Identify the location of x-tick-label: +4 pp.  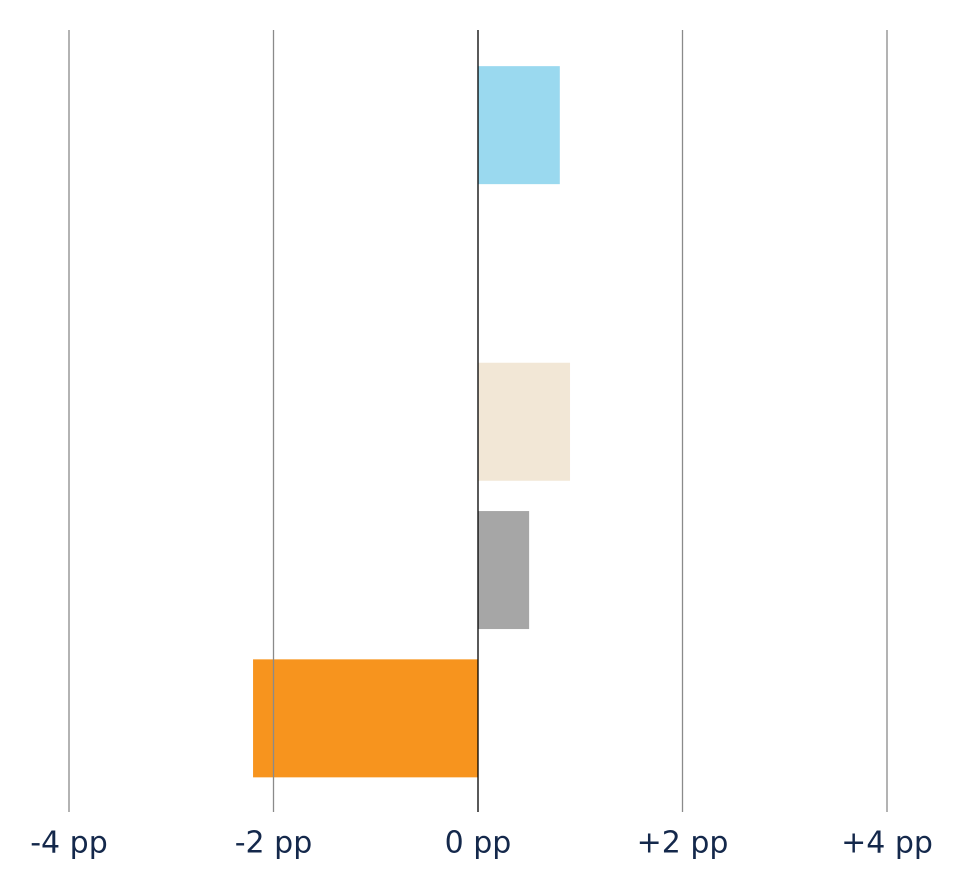
(887, 843).